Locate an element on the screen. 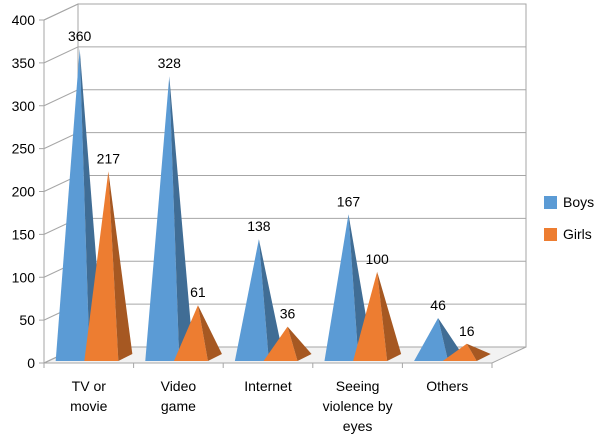 The width and height of the screenshot is (607, 448). data-label: 61 is located at coordinates (198, 292).